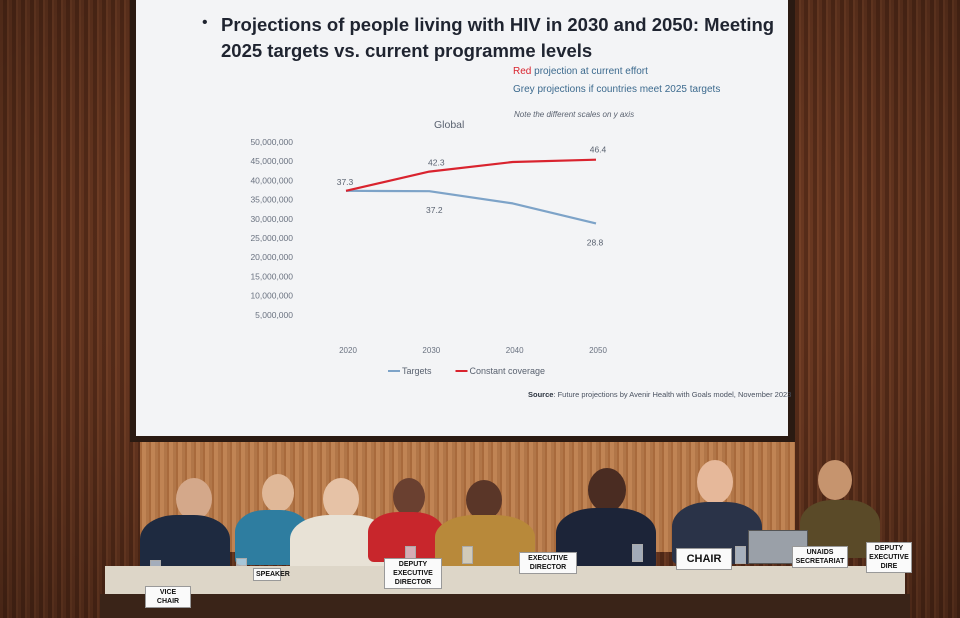 The width and height of the screenshot is (960, 618). What do you see at coordinates (485, 542) in the screenshot?
I see `panelist-body` at bounding box center [485, 542].